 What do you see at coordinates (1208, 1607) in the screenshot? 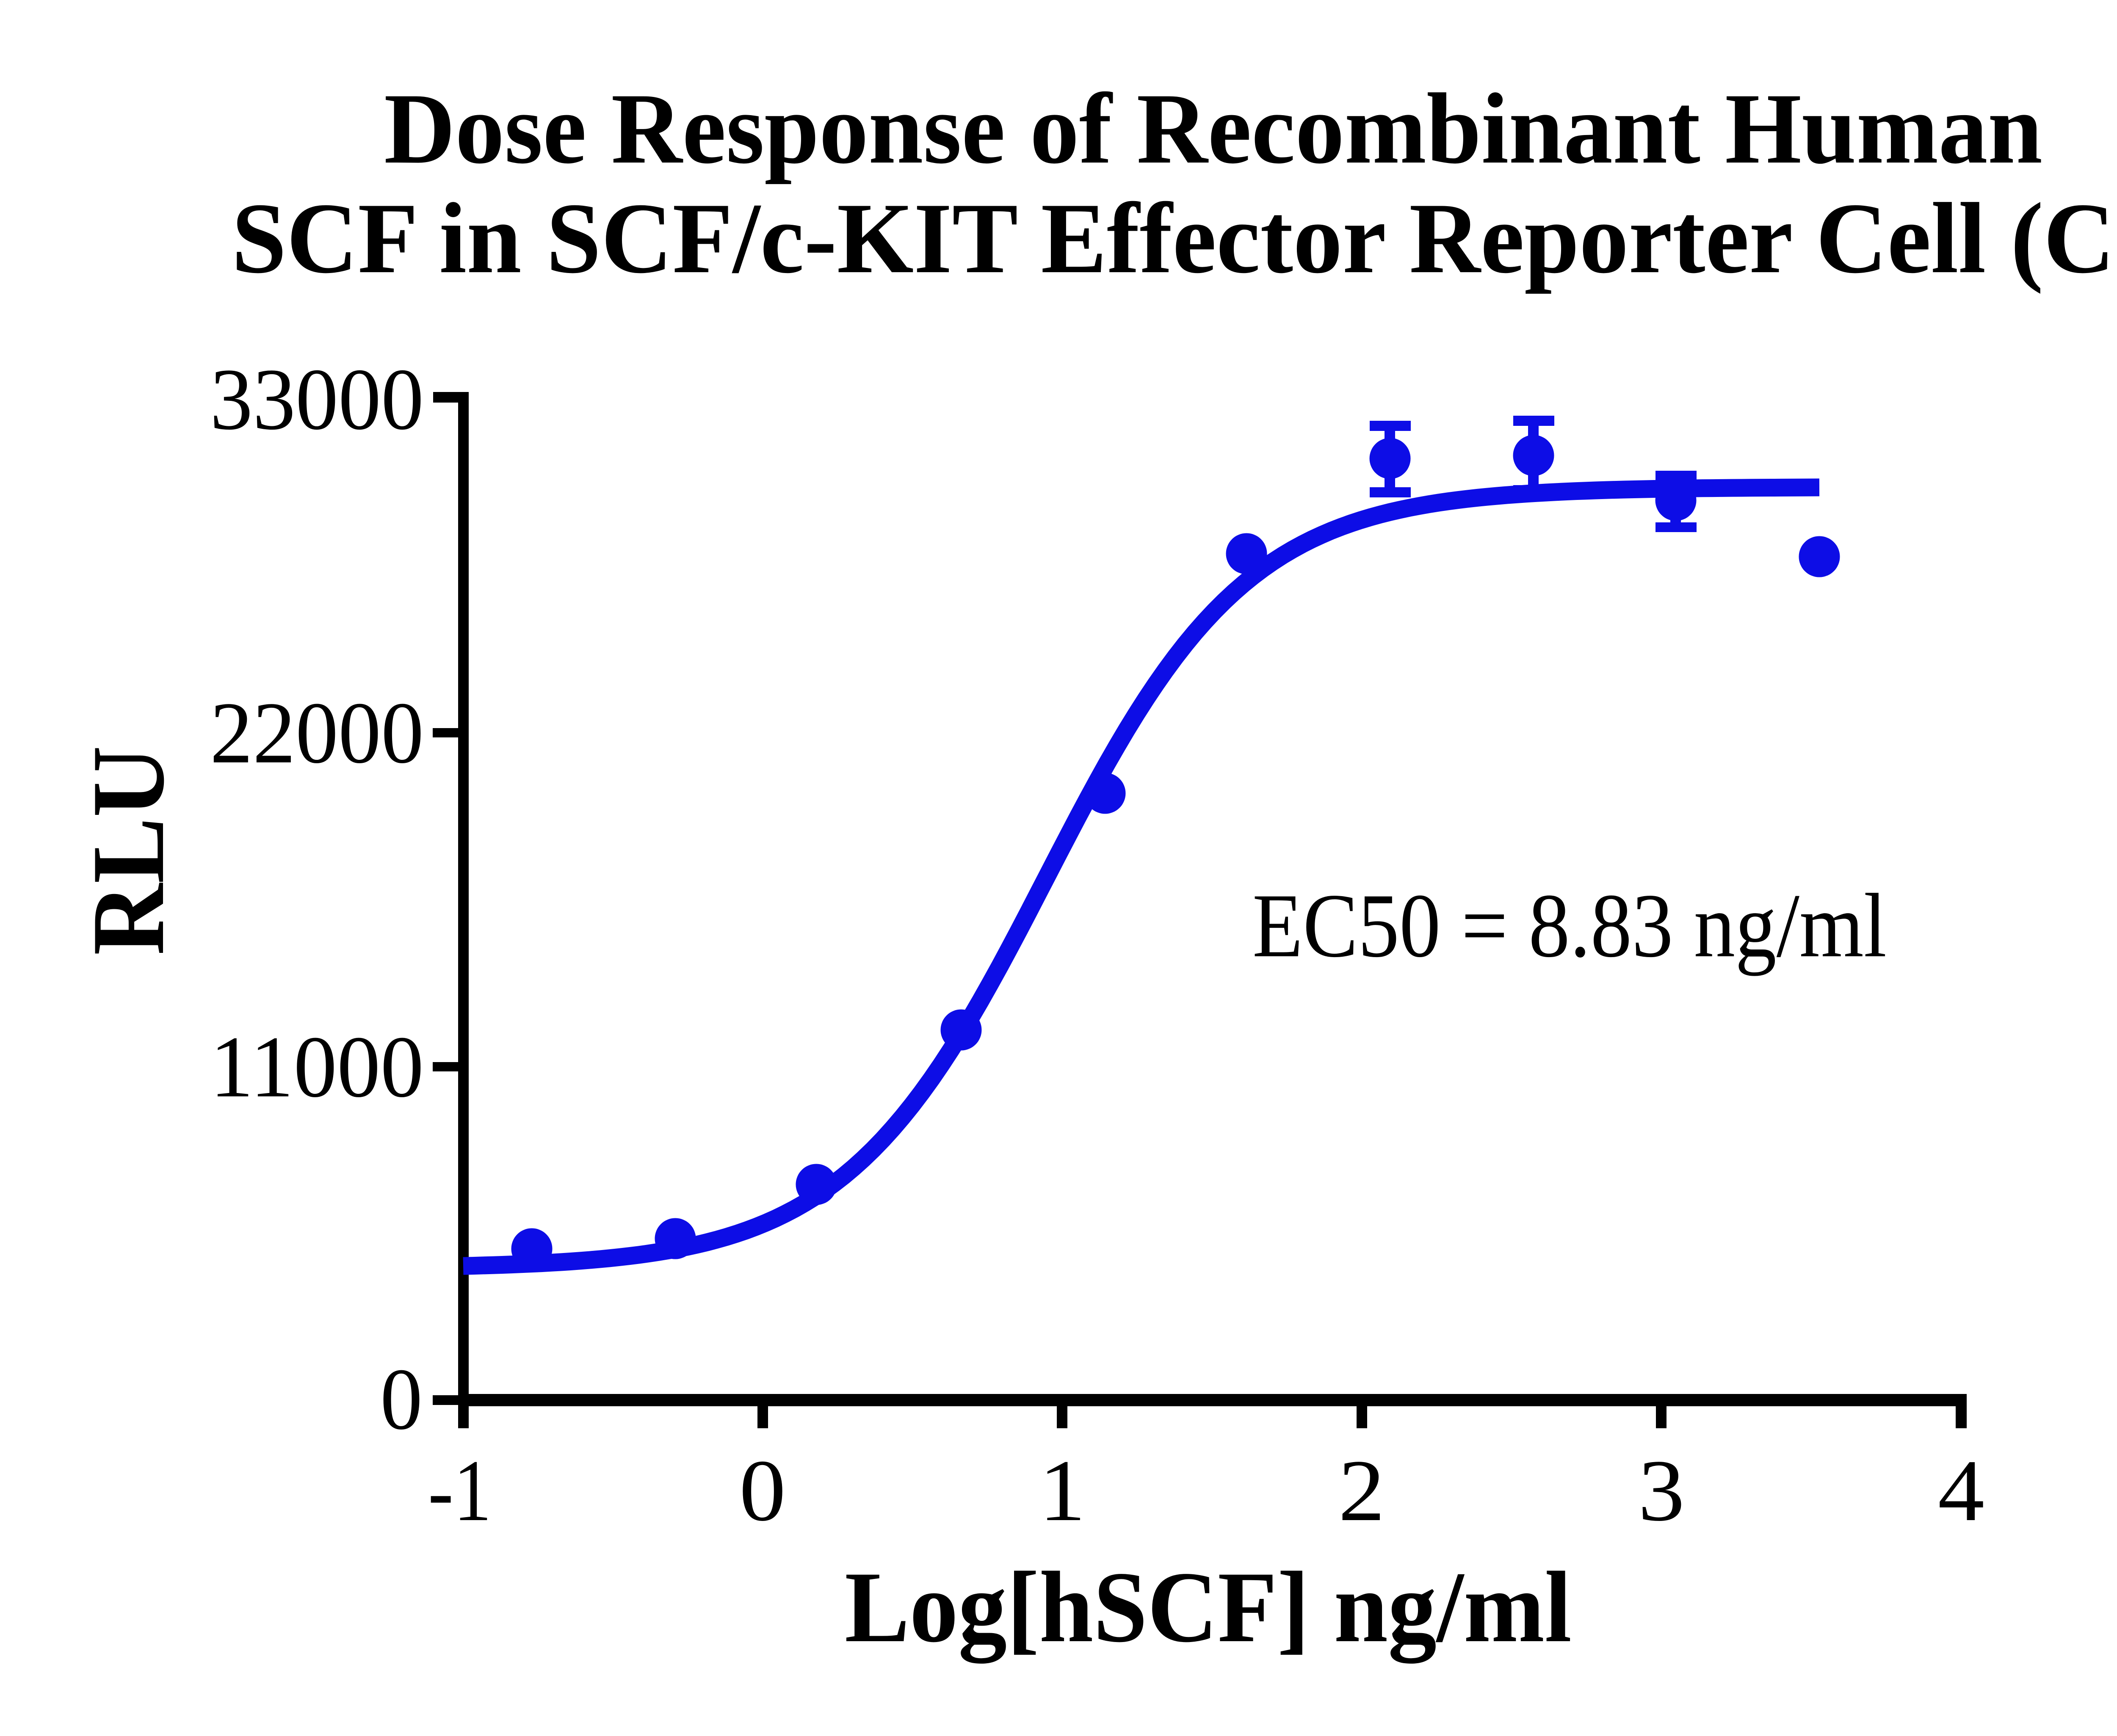
I see `svg-text: Log[hSCF] ng/ml` at bounding box center [1208, 1607].